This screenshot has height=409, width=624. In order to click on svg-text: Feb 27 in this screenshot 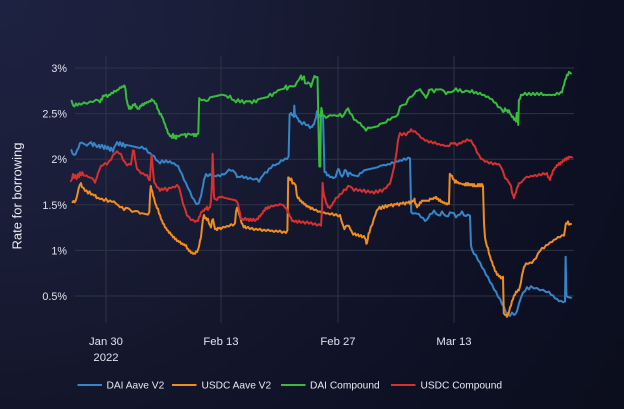, I will do `click(337, 342)`.